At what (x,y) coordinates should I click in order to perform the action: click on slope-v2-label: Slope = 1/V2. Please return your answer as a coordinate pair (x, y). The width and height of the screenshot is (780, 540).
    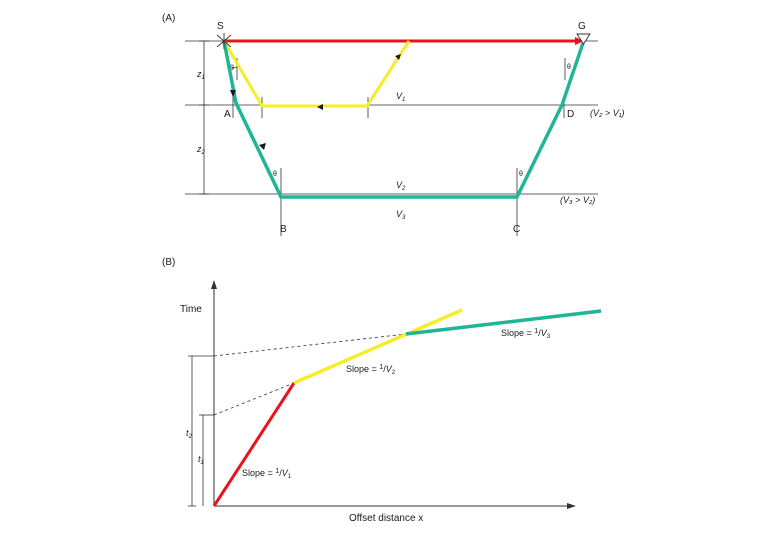
    Looking at the image, I should click on (371, 370).